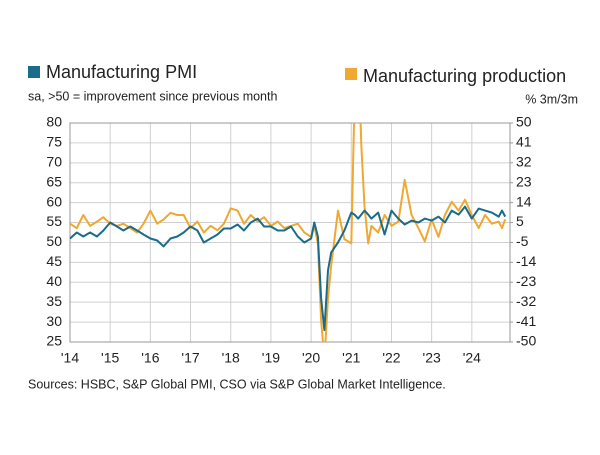  Describe the element at coordinates (54, 281) in the screenshot. I see `y-tick-label: 40` at that location.